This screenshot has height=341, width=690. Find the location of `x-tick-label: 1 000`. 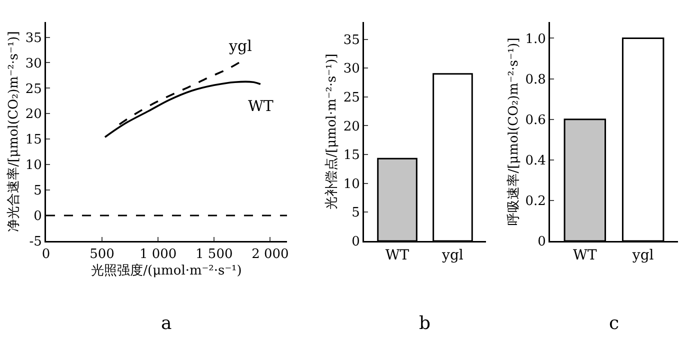

x-tick-label: 1 000 is located at coordinates (158, 254).